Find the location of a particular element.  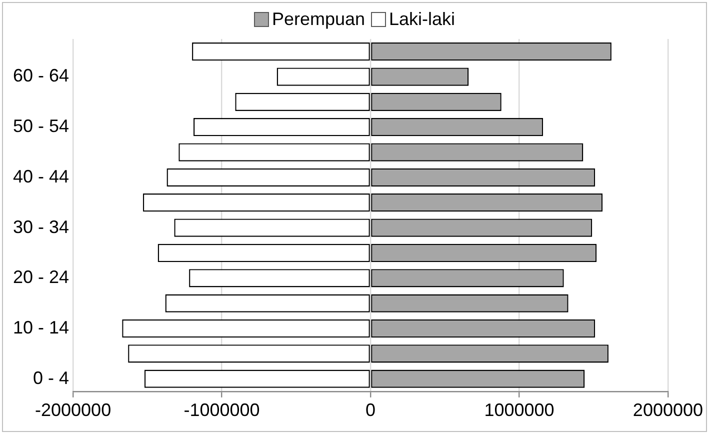

y-tick-label: 30 - 34 is located at coordinates (41, 226).